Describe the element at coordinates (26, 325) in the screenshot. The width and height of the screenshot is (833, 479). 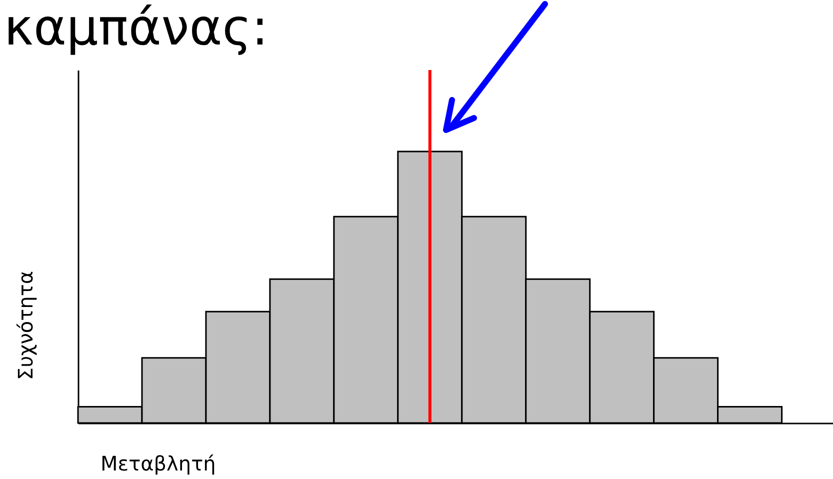
I see `y-axis-title: Συχνότητα` at that location.